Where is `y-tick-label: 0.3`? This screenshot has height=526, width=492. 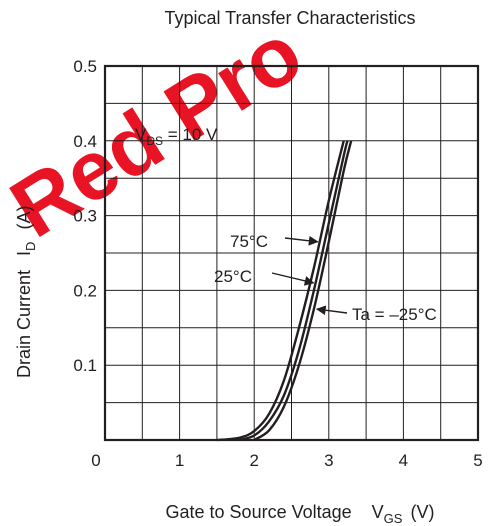
y-tick-label: 0.3 is located at coordinates (85, 216).